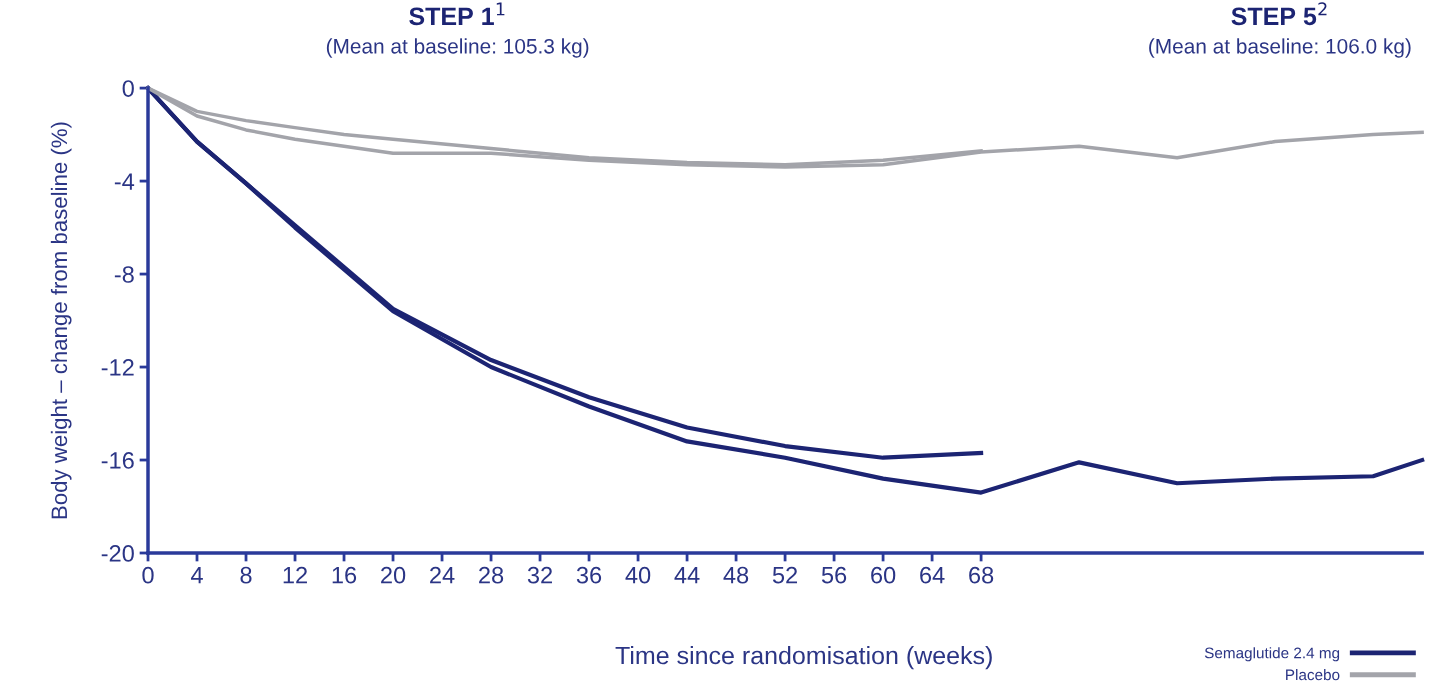 The image size is (1430, 697). What do you see at coordinates (117, 460) in the screenshot?
I see `y-tick-label: -16` at bounding box center [117, 460].